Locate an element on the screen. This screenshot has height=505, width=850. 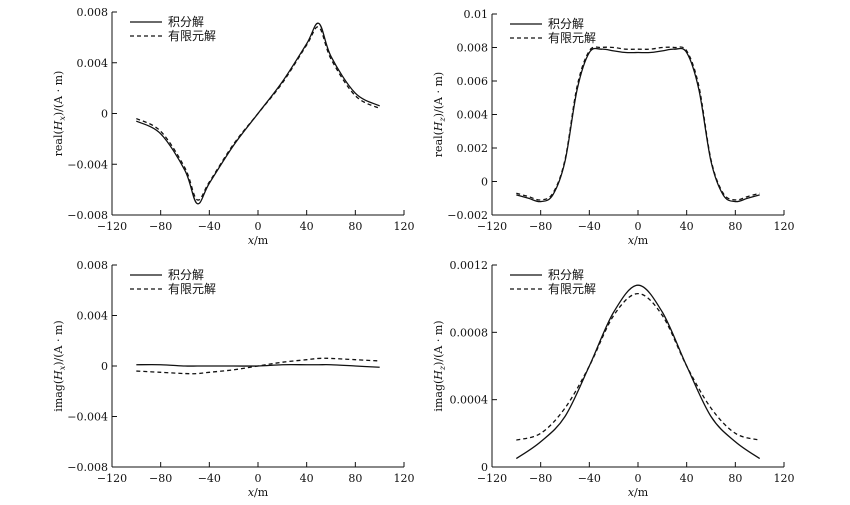
y-tick-label: 0.0008 is located at coordinates (469, 332).